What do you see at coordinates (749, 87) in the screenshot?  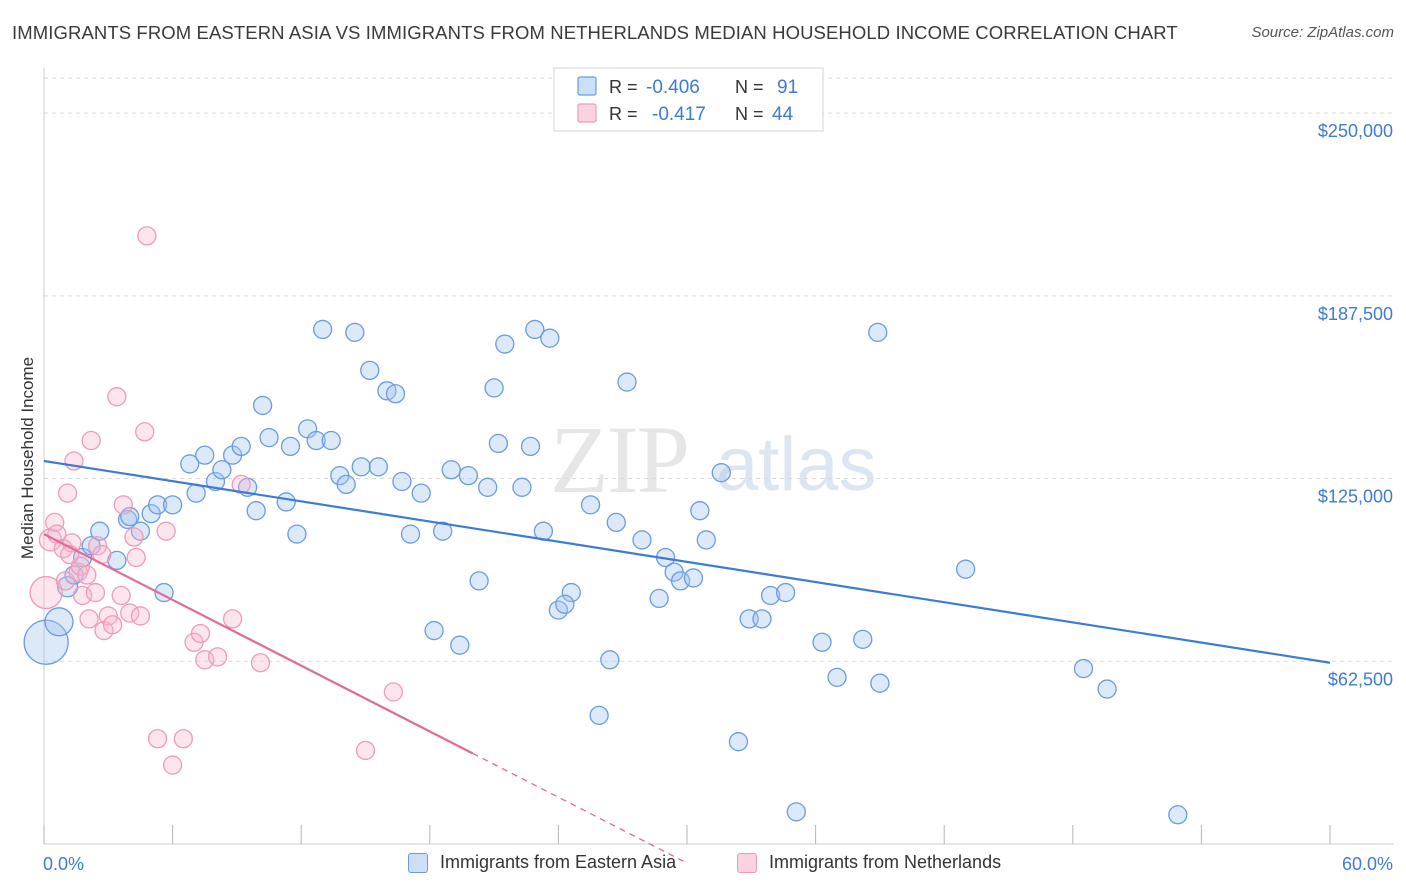 I see `stats-legend-n-label-1: N =` at bounding box center [749, 87].